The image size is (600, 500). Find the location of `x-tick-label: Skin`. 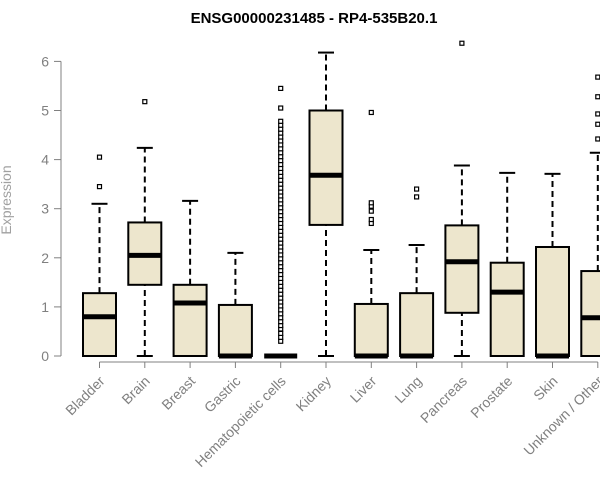

x-tick-label: Skin is located at coordinates (545, 388).